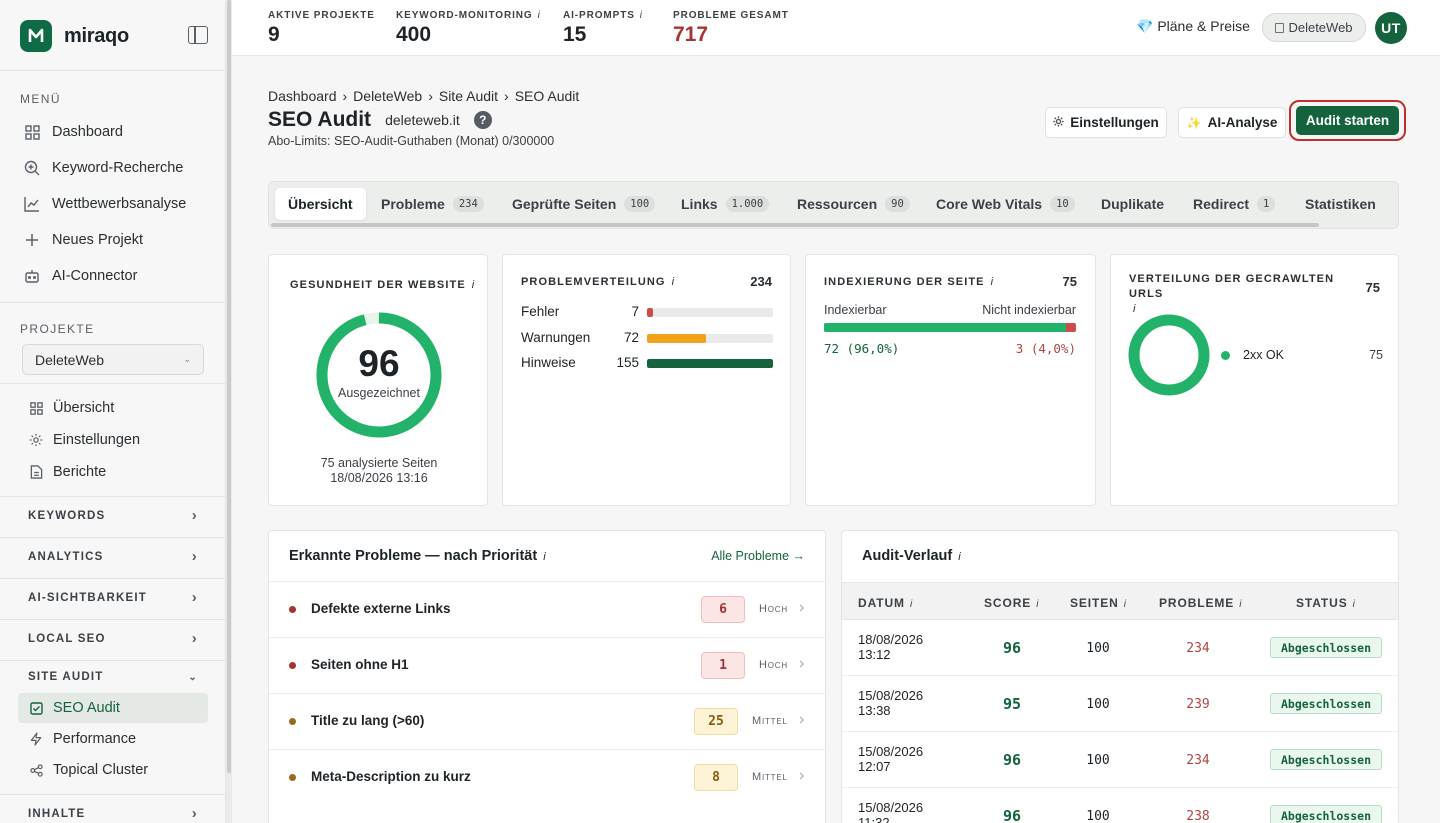 This screenshot has width=1440, height=823. I want to click on project-item-einstellungen: Einstellungen, so click(84, 440).